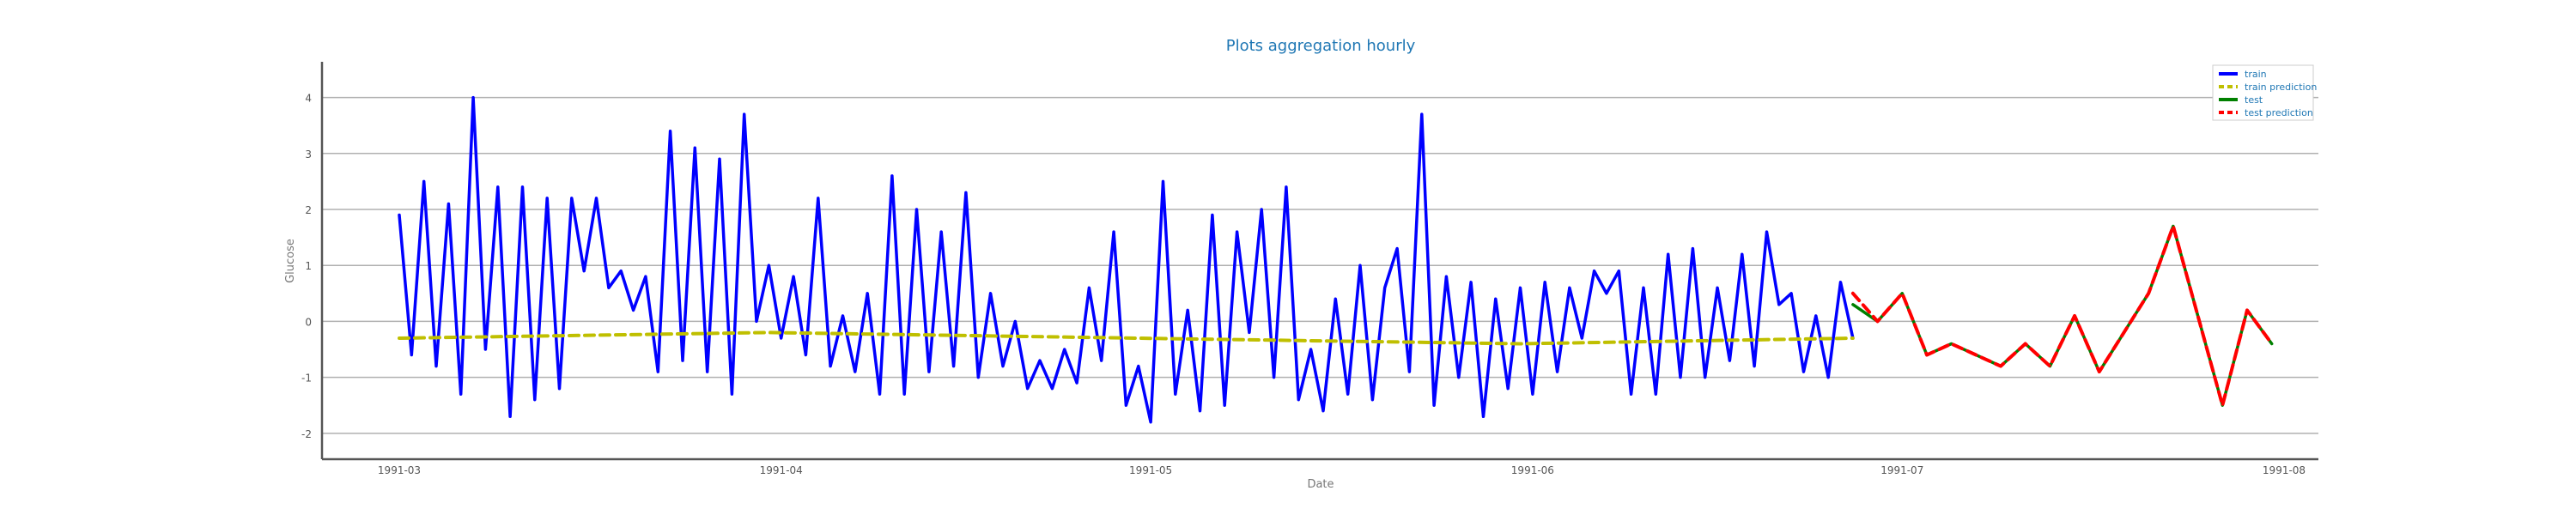  What do you see at coordinates (308, 154) in the screenshot?
I see `y-tick-label: 3` at bounding box center [308, 154].